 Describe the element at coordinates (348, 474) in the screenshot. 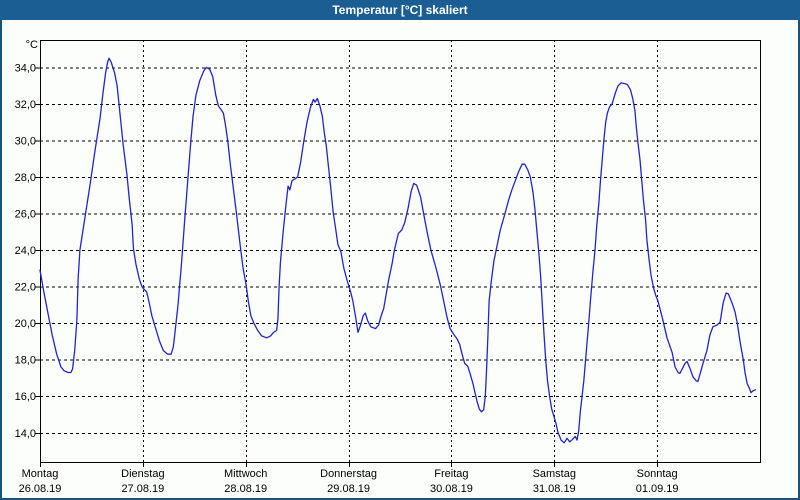

I see `x-day-label: Donnerstag` at that location.